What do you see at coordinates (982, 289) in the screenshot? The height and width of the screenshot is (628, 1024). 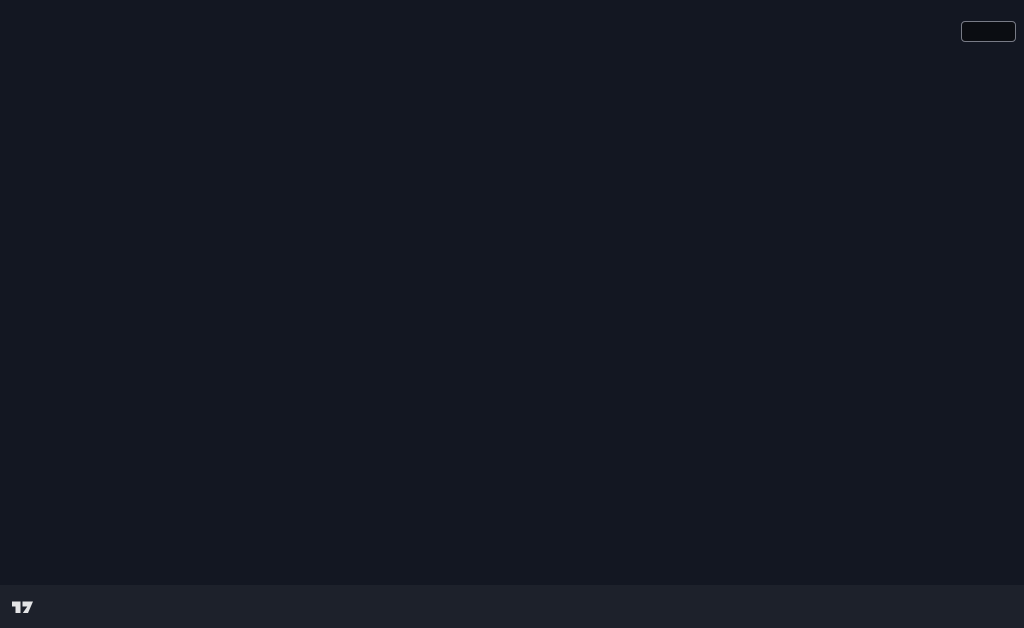 I see `price-scale` at bounding box center [982, 289].